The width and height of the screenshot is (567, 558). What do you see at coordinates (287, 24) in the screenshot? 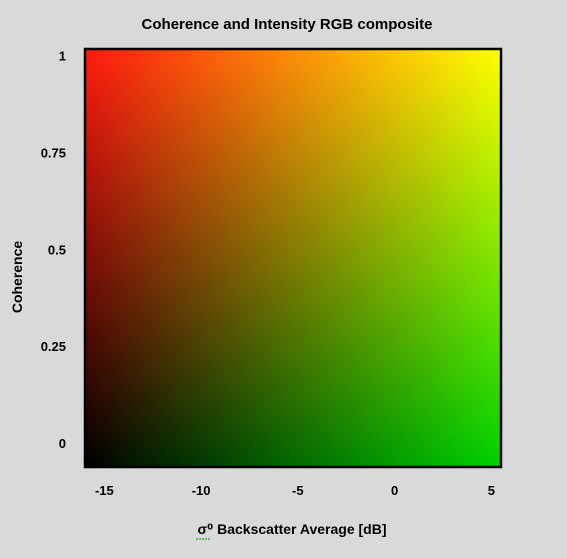
I see `chart-title: Coherence and Intensity RGB composite` at bounding box center [287, 24].